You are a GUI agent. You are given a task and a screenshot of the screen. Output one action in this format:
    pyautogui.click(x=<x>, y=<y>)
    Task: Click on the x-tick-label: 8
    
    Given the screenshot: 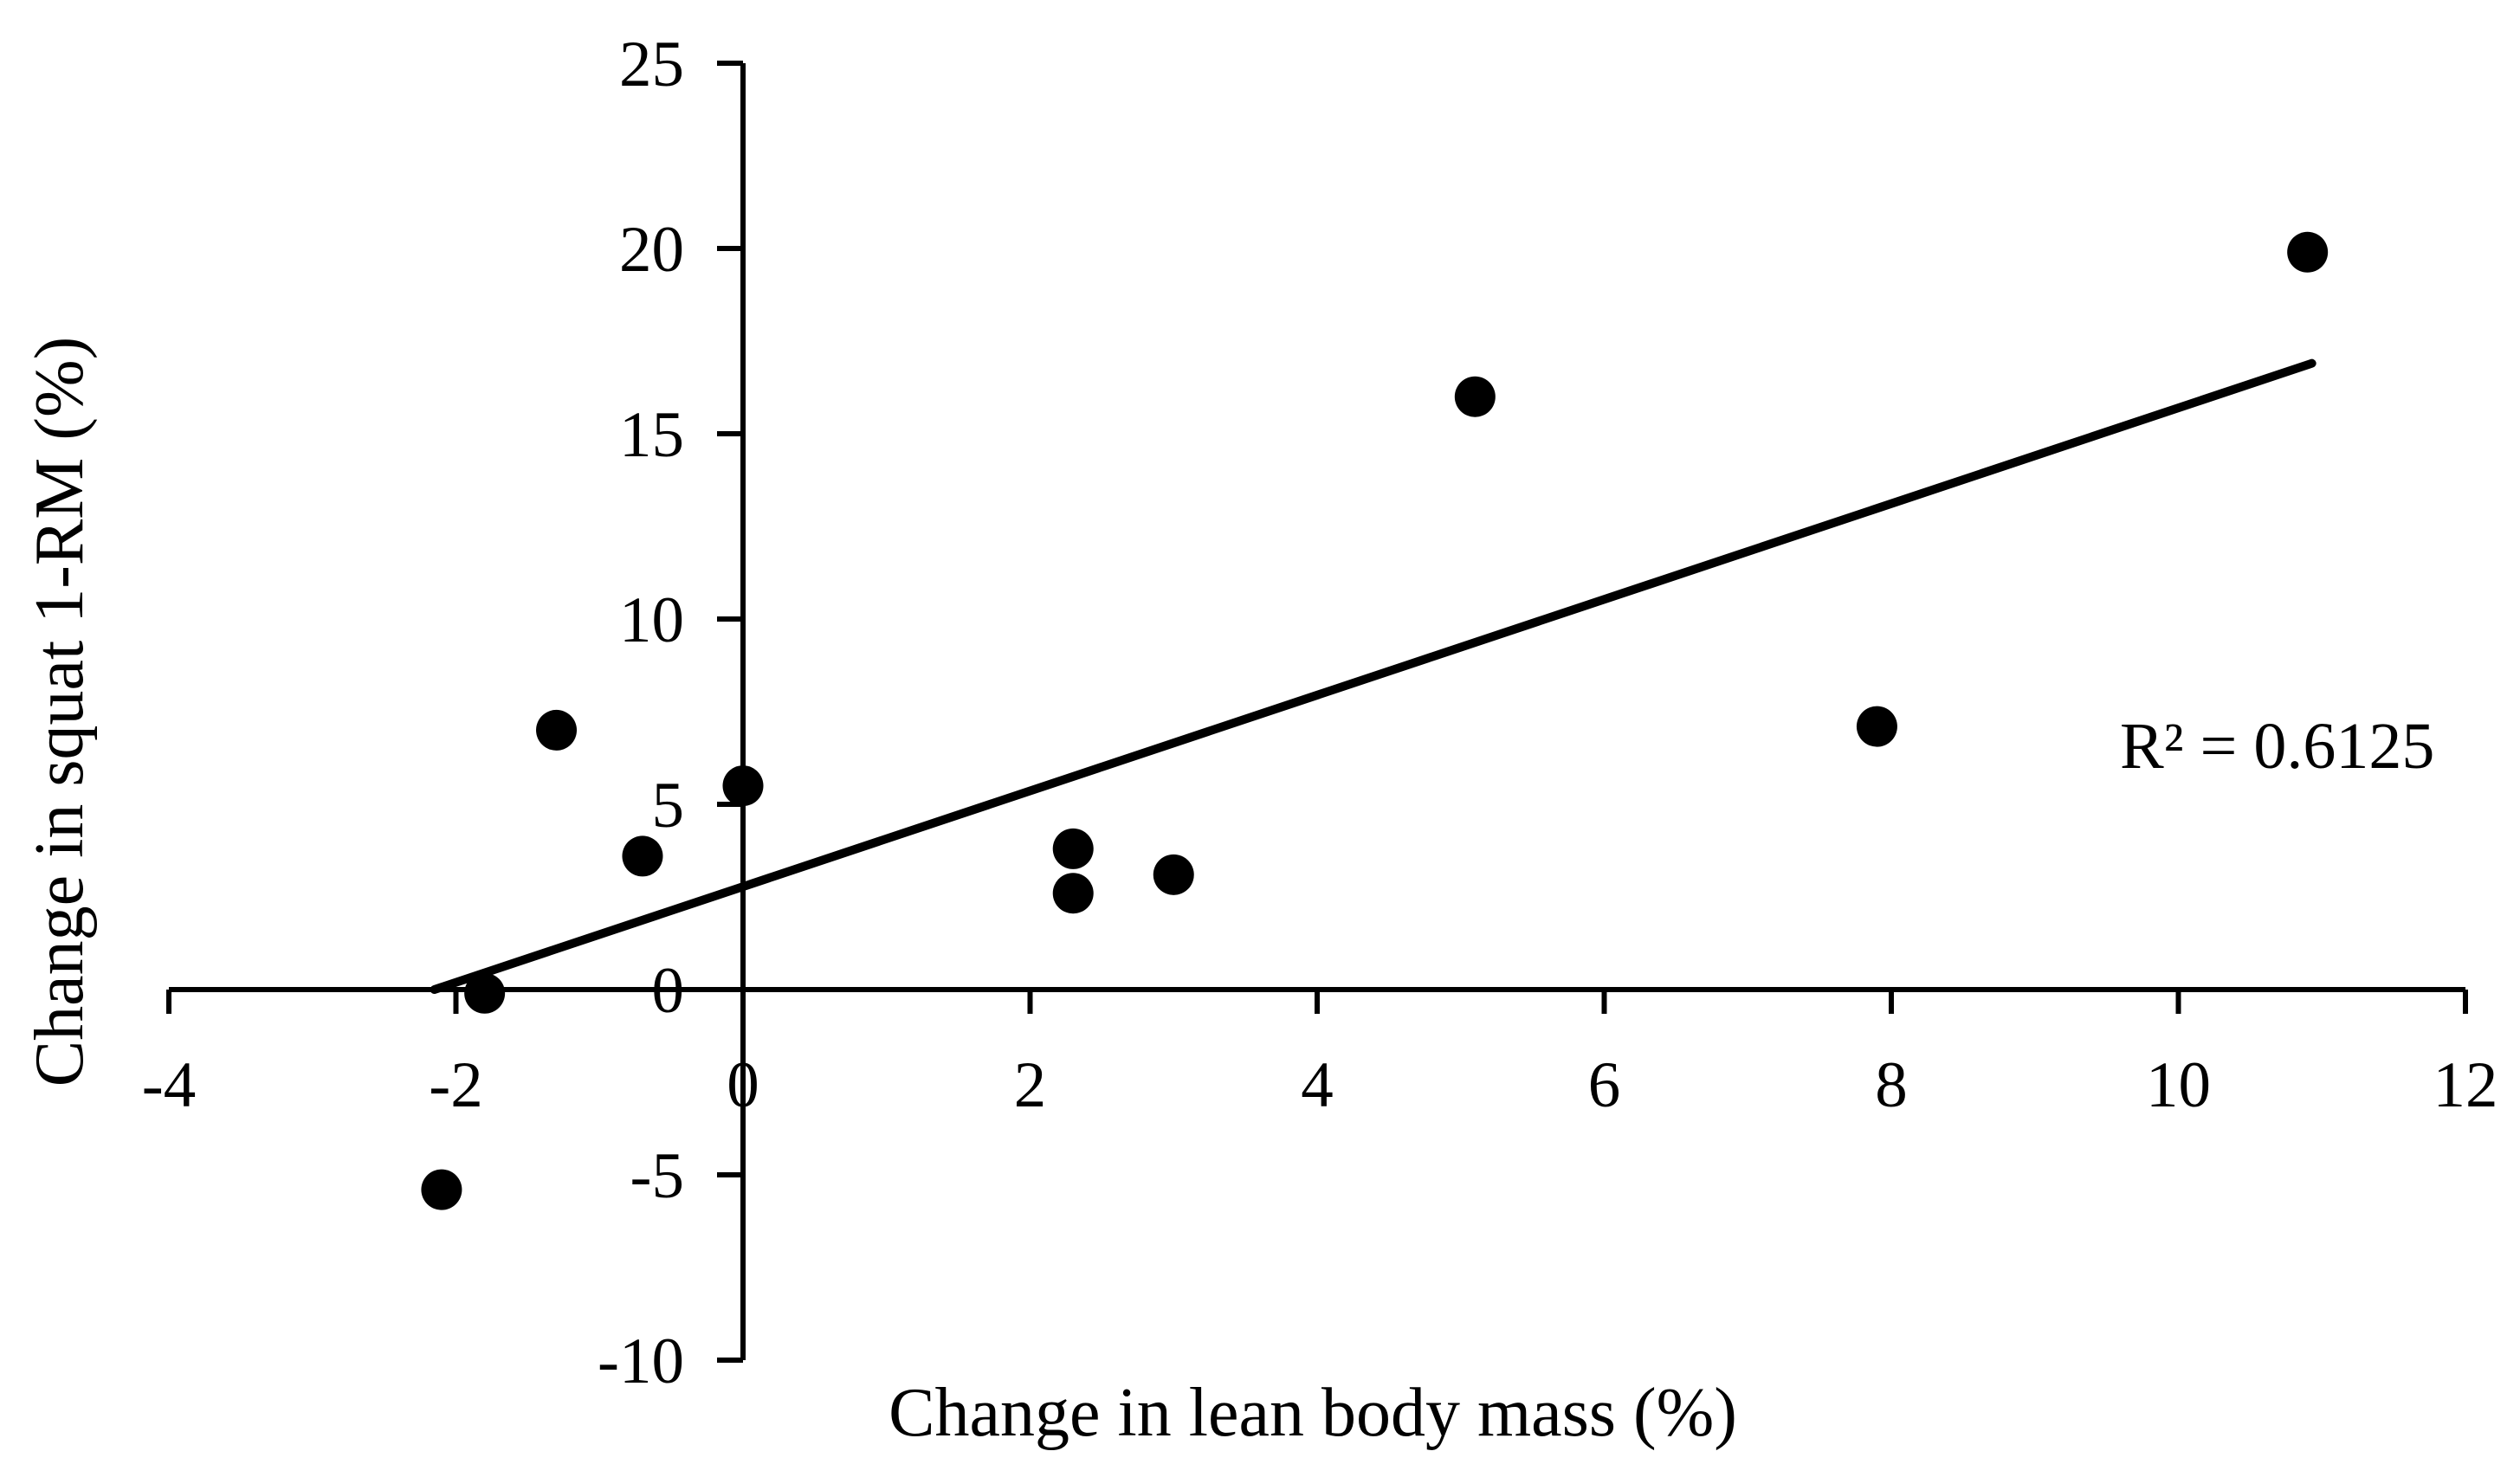 What is the action you would take?
    pyautogui.click(x=1891, y=1085)
    